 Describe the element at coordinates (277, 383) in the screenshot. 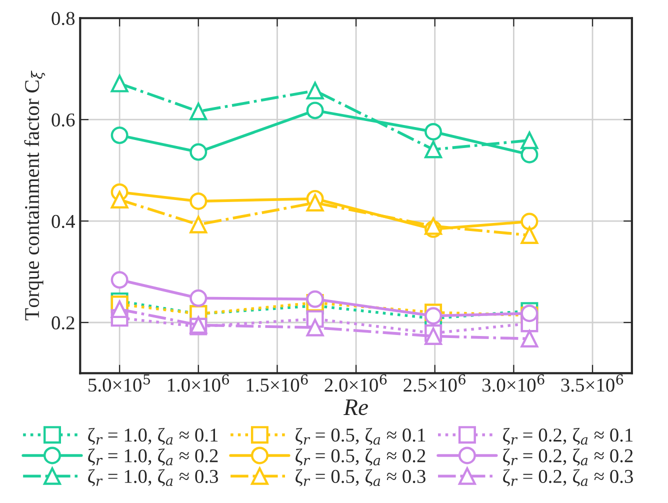

I see `x-tick-label: 1.5×10$^{6}$` at that location.